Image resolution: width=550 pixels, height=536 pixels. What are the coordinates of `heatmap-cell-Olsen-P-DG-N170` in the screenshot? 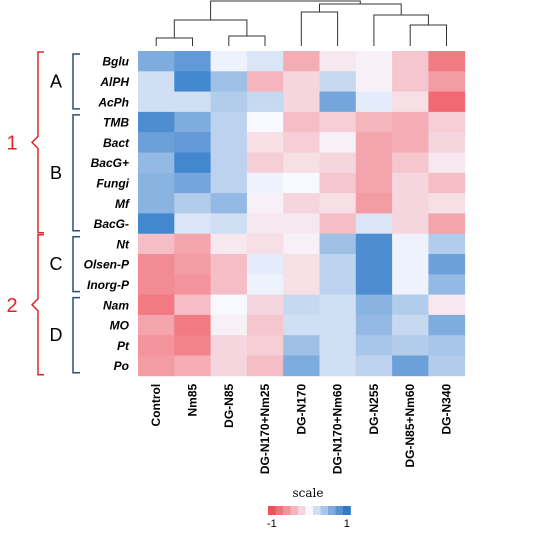 It's located at (301, 264).